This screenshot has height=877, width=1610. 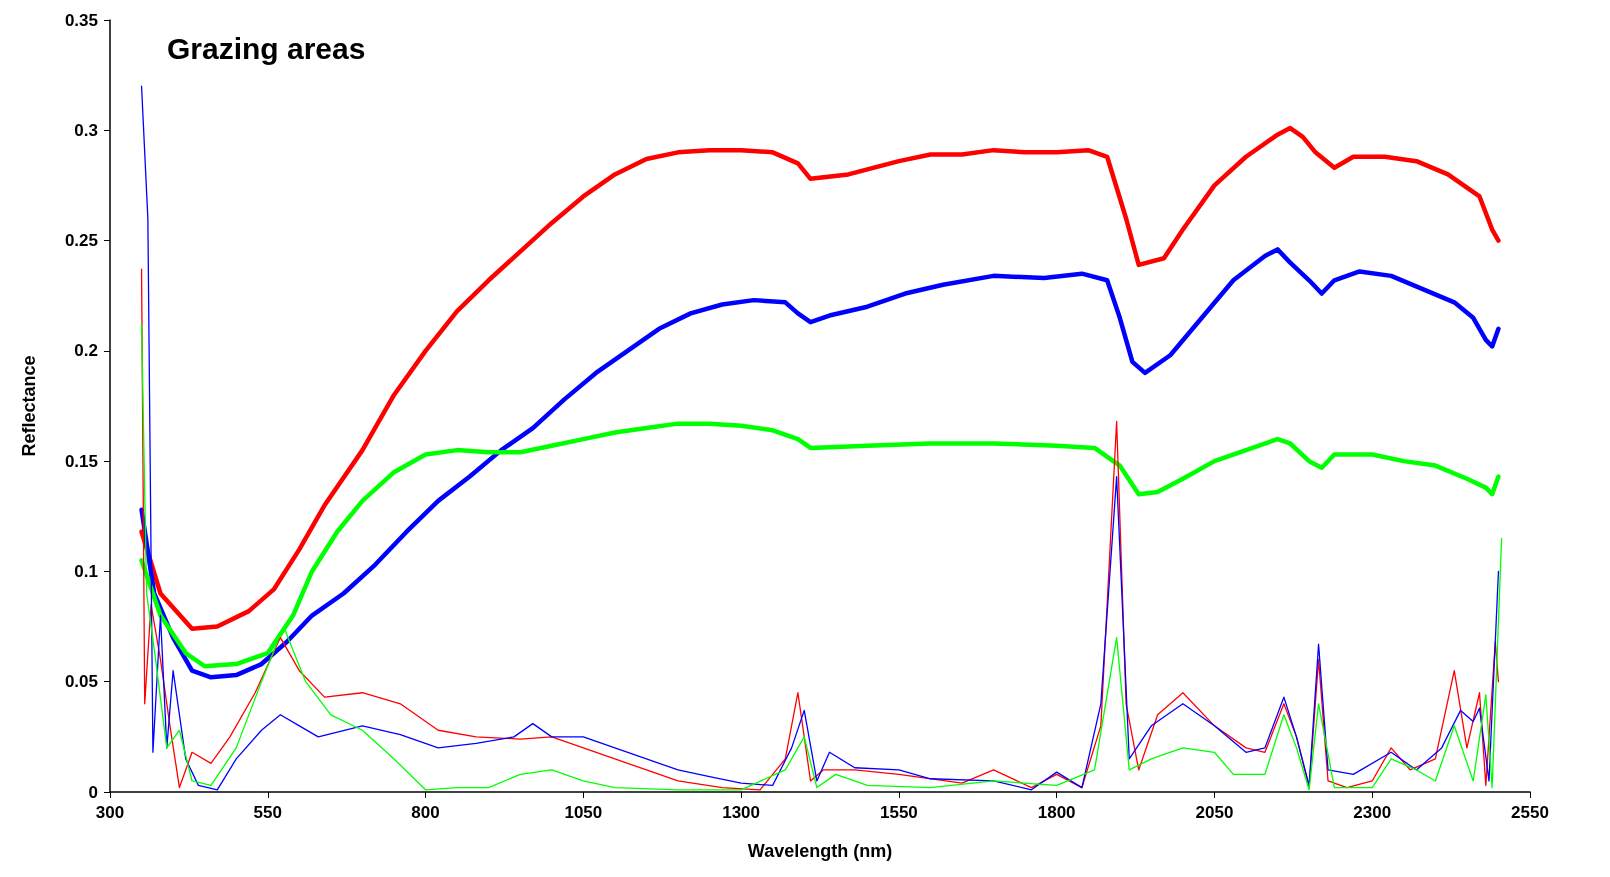 What do you see at coordinates (81, 682) in the screenshot?
I see `y-tick-label: 0.05` at bounding box center [81, 682].